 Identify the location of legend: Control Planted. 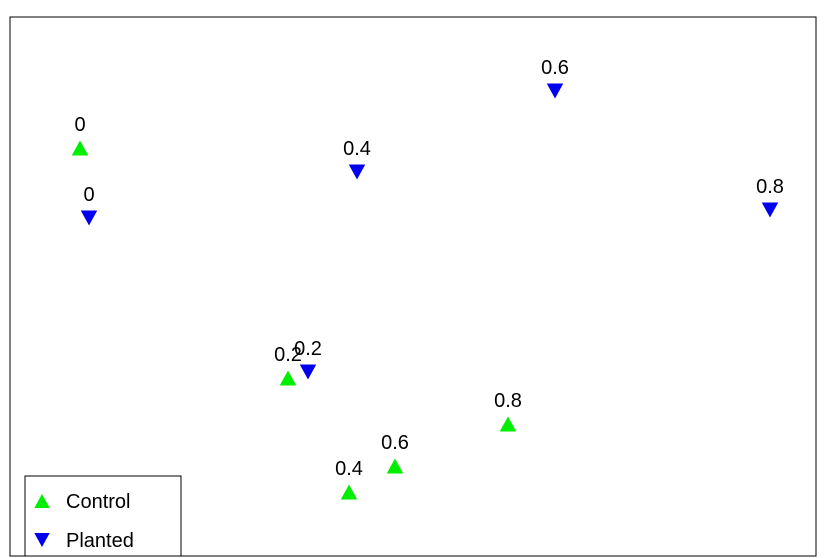
(103, 516).